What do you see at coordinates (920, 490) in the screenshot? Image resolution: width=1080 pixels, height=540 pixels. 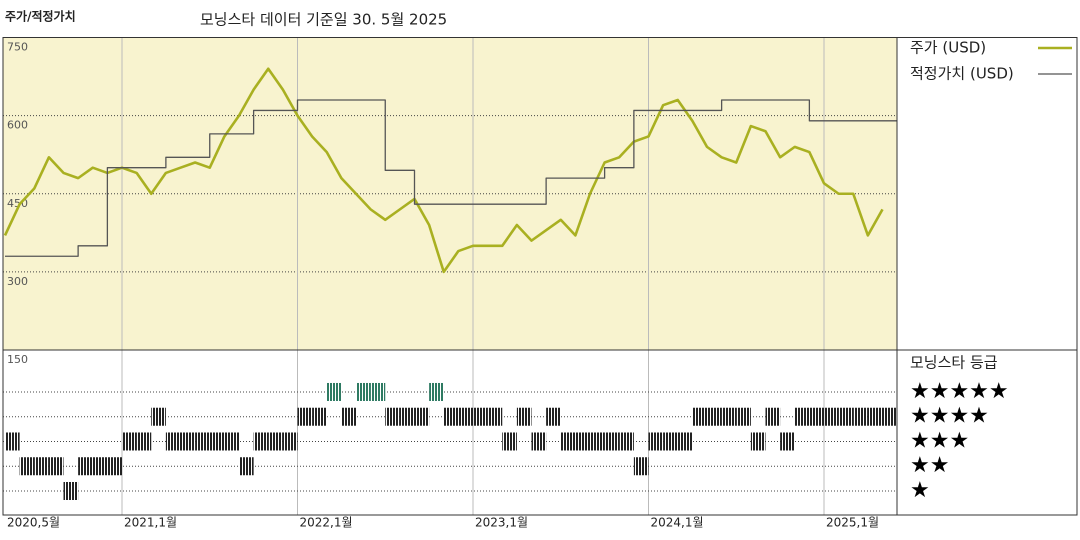 I see `rating-label: ★` at bounding box center [920, 490].